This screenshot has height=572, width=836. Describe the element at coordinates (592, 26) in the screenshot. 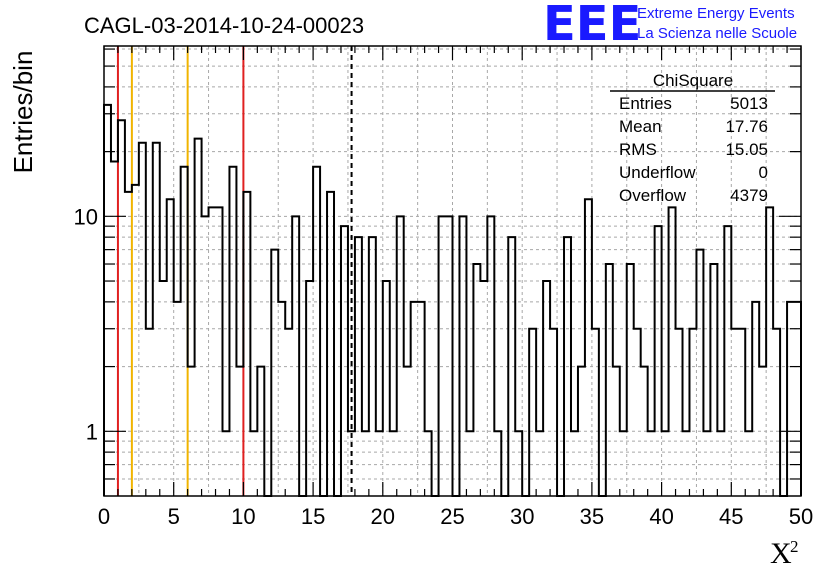

I see `eee-logo-mark: EEE` at that location.